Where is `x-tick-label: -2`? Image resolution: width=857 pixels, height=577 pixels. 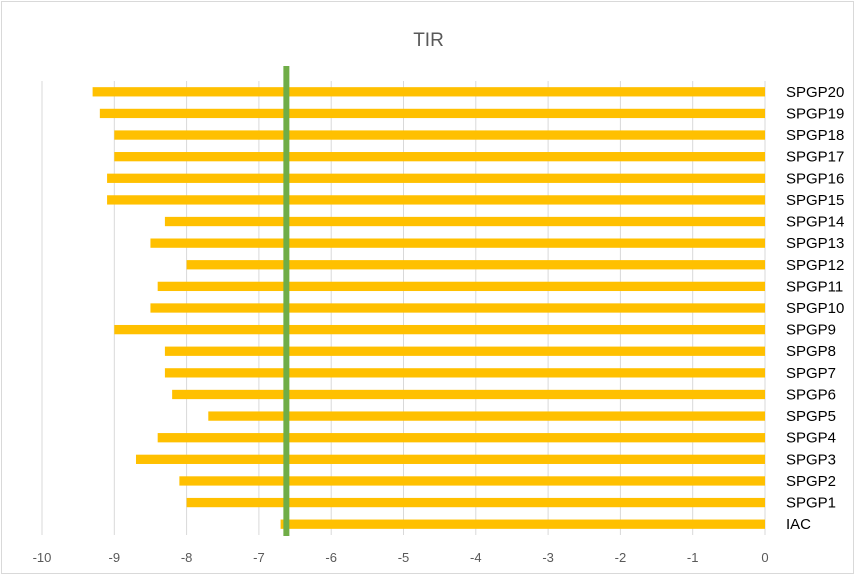 x-tick-label: -2 is located at coordinates (621, 557).